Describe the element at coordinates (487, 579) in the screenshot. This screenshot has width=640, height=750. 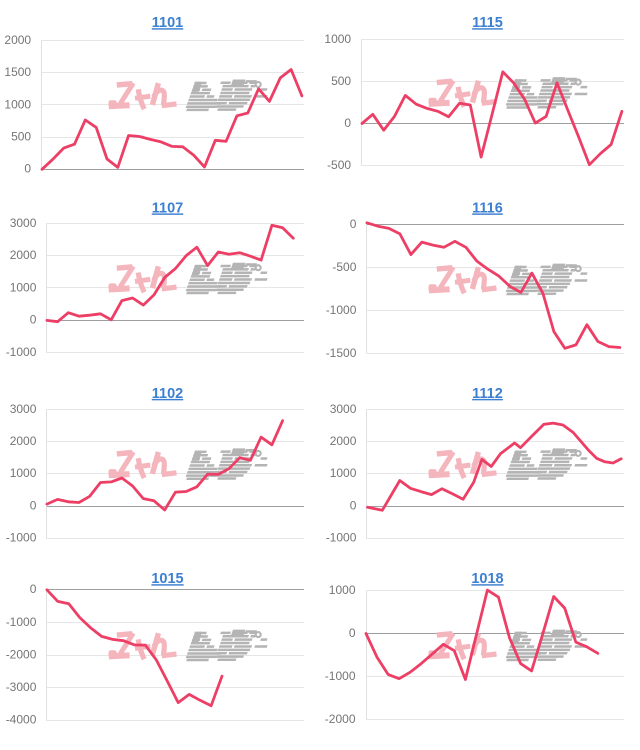
I see `svg-text: 1018` at that location.